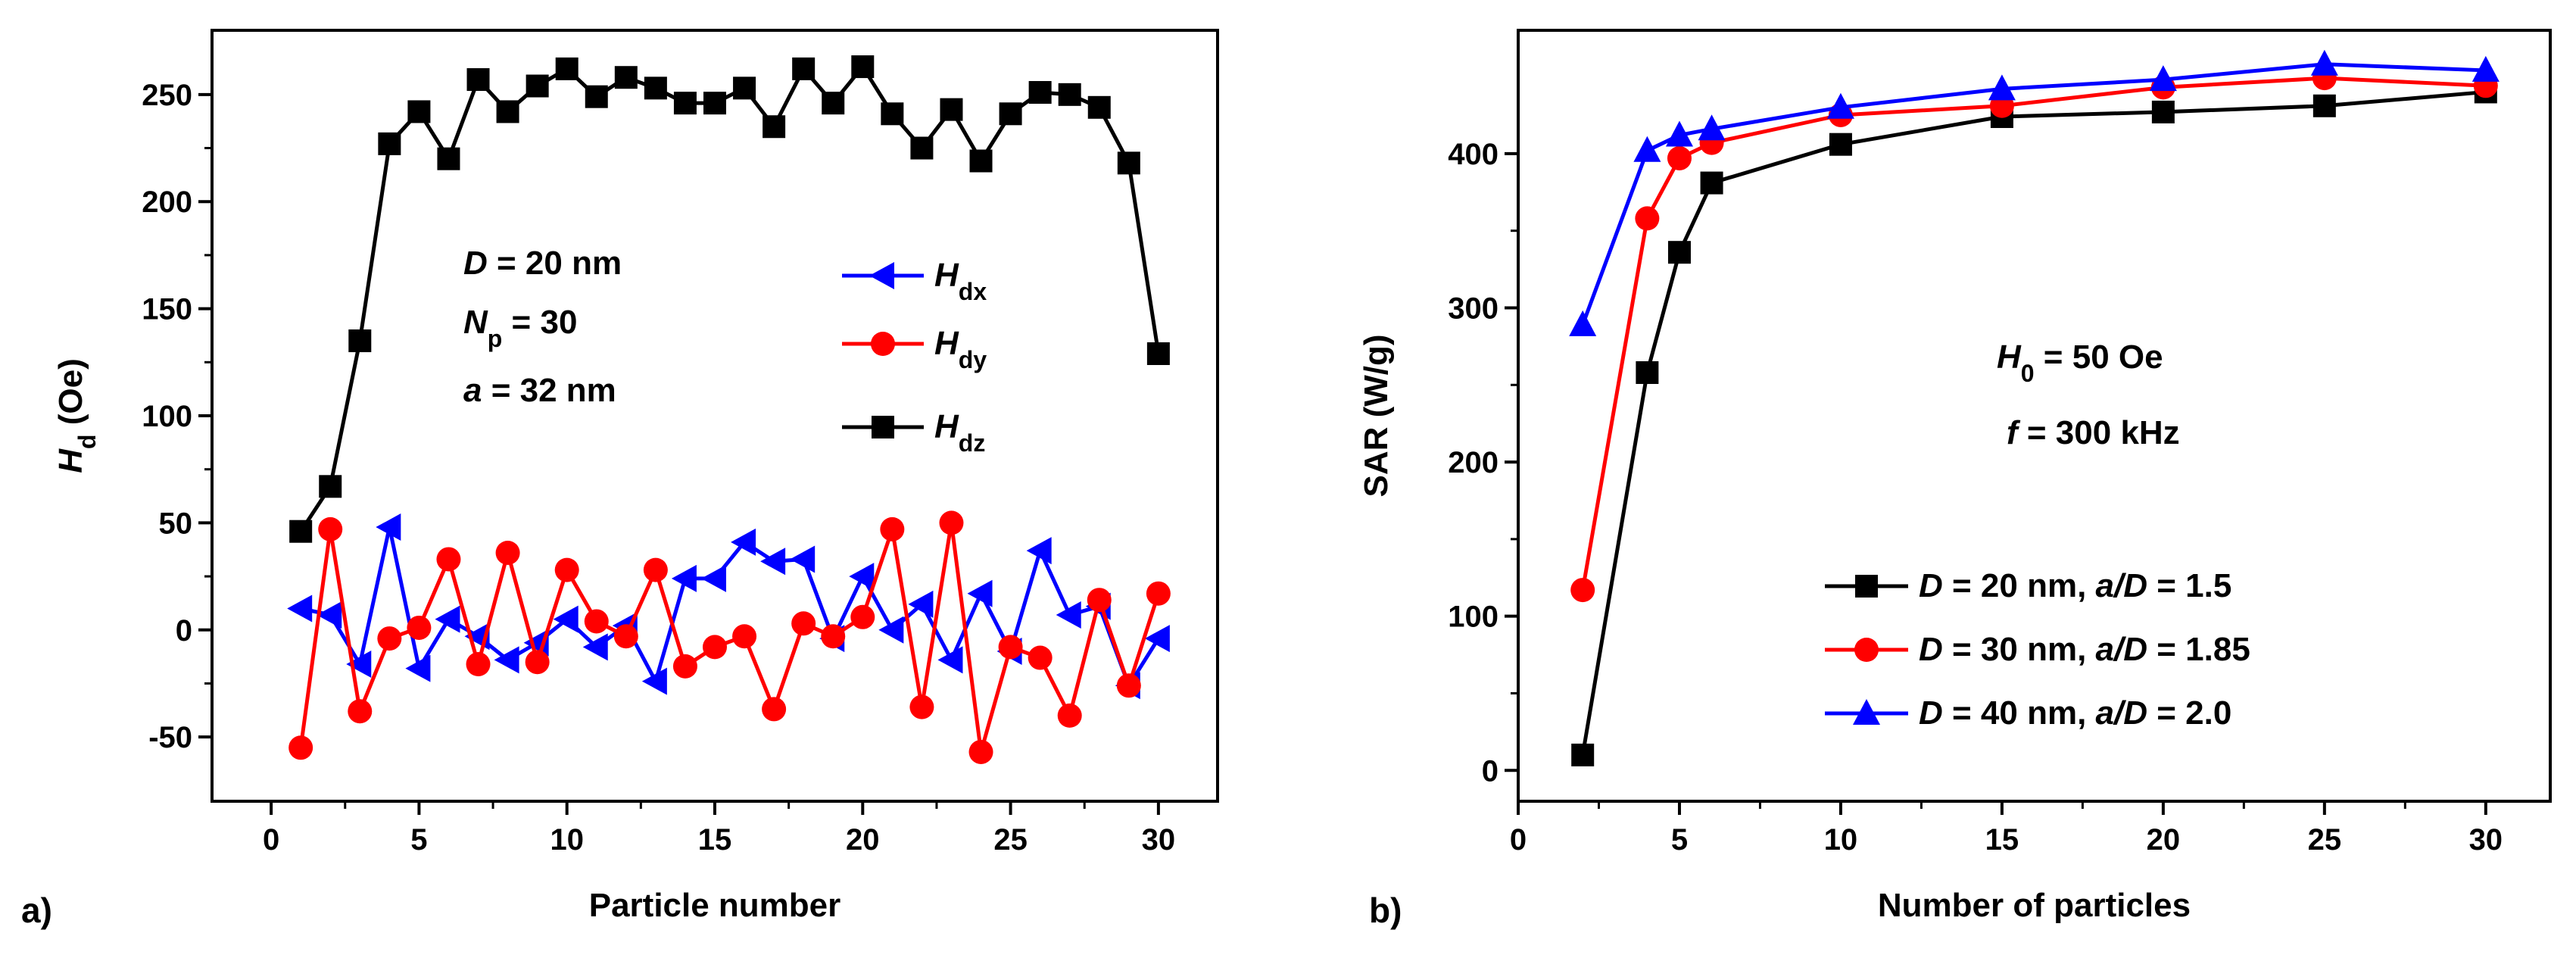 The width and height of the screenshot is (2576, 958). Describe the element at coordinates (176, 523) in the screenshot. I see `y-tick-label: 50` at that location.